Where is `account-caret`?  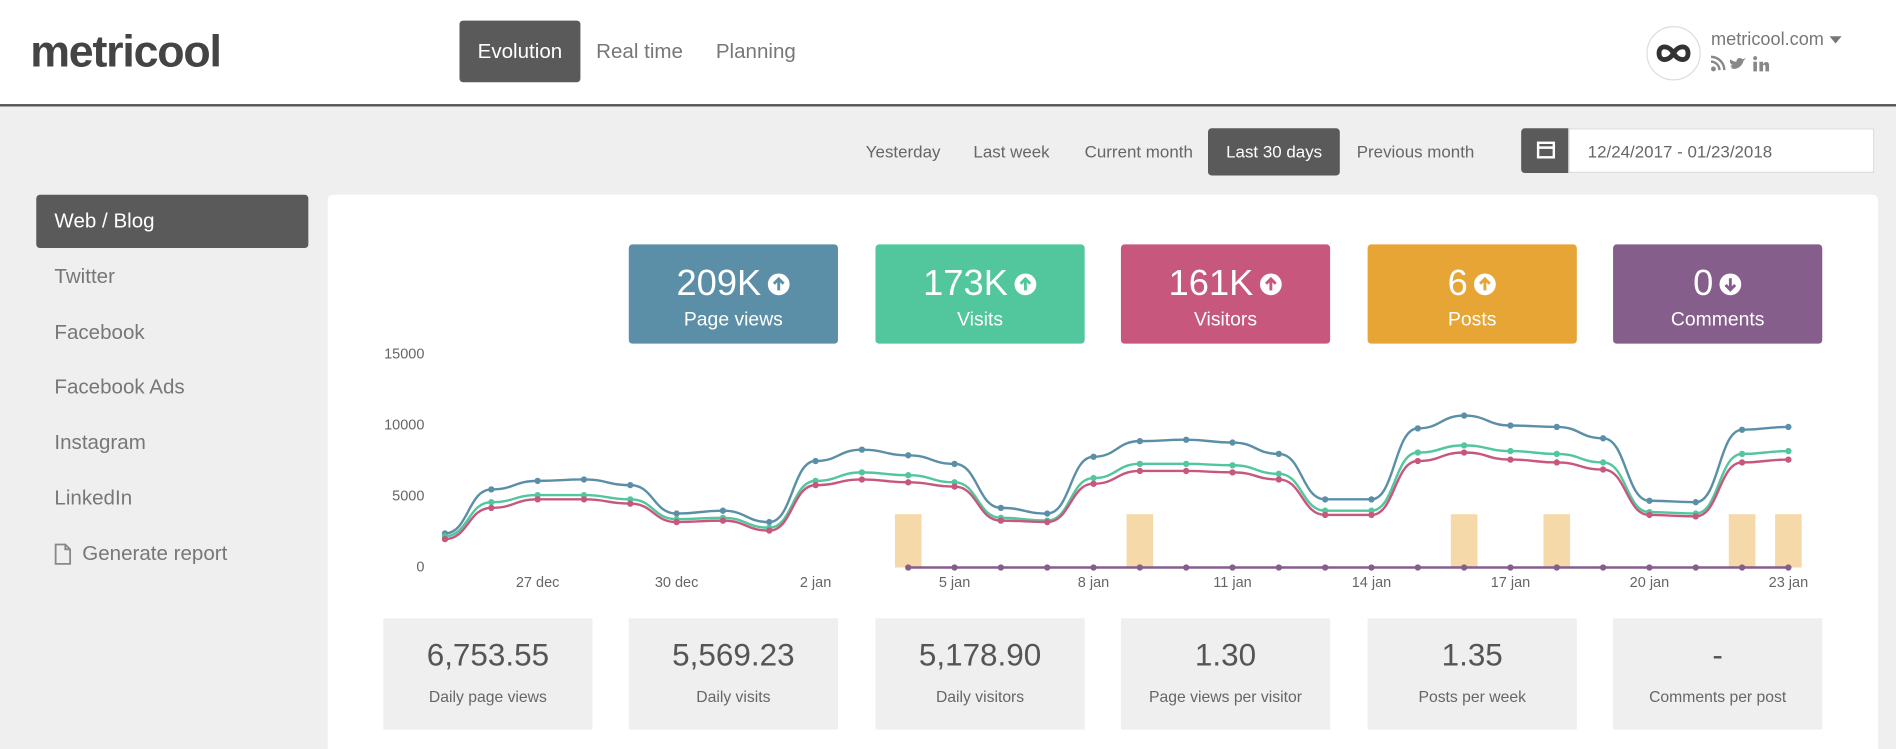 account-caret is located at coordinates (1835, 40).